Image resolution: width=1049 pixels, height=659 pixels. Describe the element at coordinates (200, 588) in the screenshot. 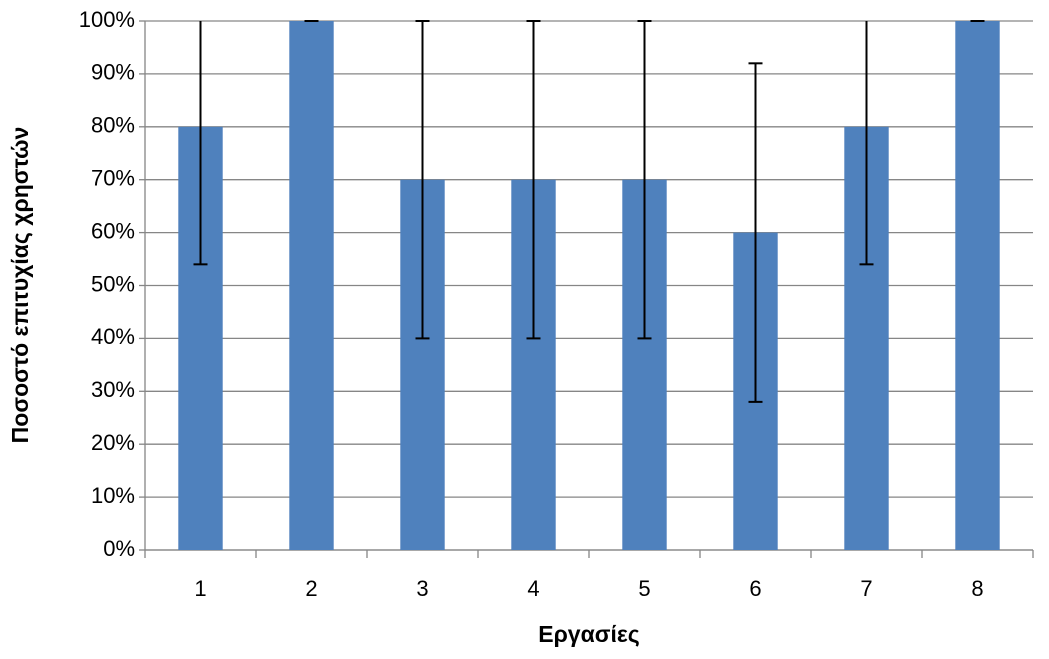

I see `x-tick-label: 1` at that location.